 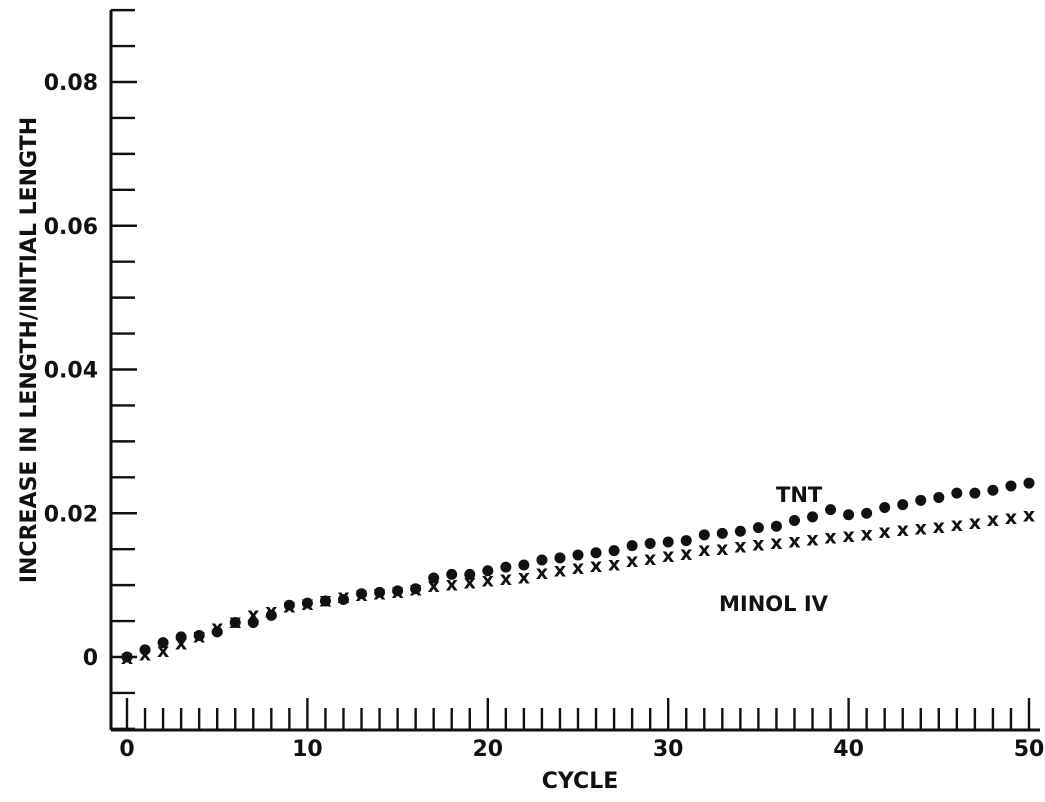 I want to click on y-tick-label: 0.08, so click(x=71, y=83).